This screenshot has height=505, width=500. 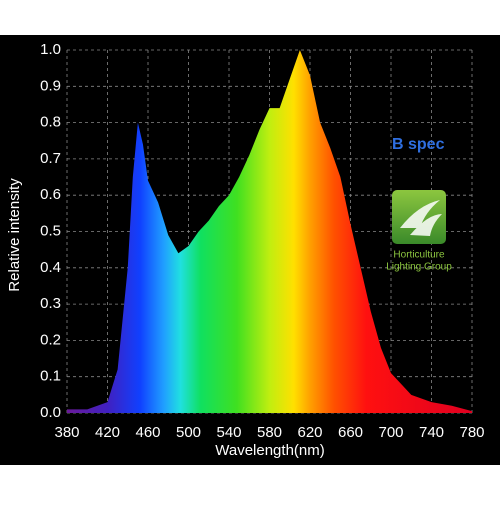 What do you see at coordinates (228, 432) in the screenshot?
I see `x-tick-label: 540` at bounding box center [228, 432].